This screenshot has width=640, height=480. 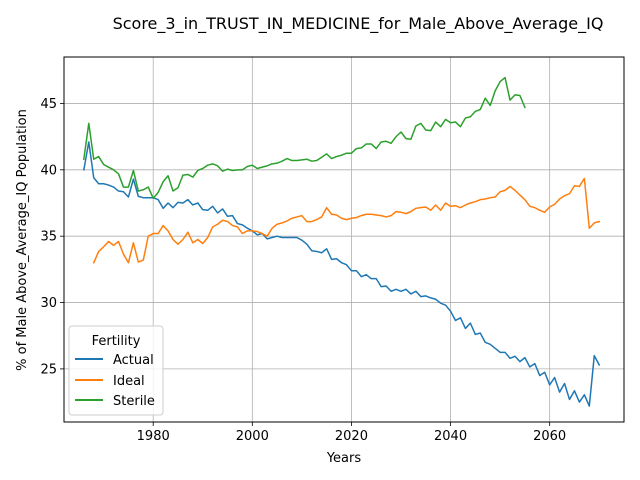 What do you see at coordinates (549, 436) in the screenshot?
I see `x-tick-label: 2060` at bounding box center [549, 436].